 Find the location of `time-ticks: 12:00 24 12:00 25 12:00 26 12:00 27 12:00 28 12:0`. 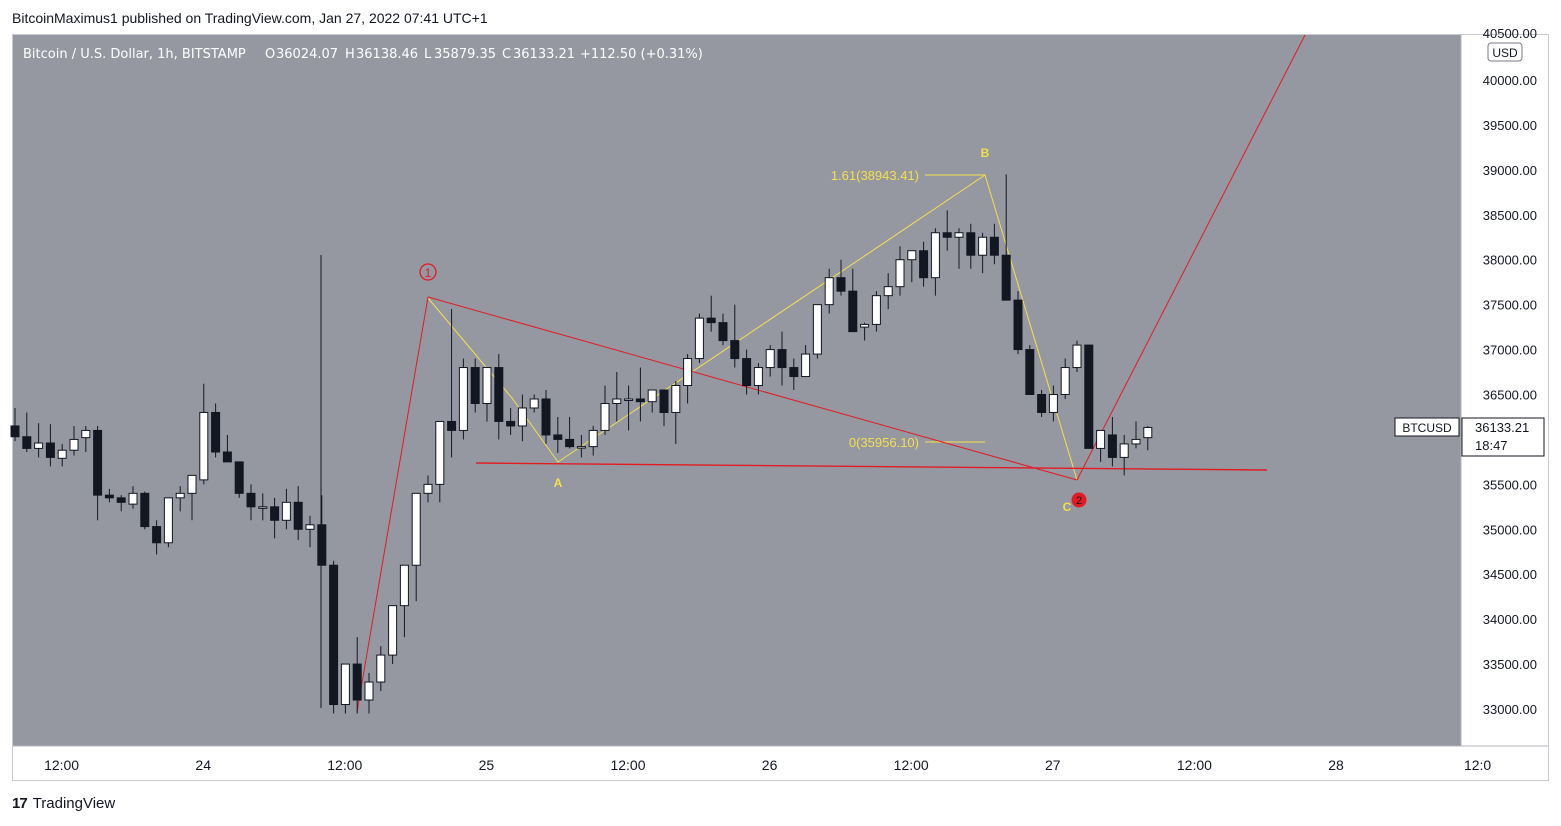

time-ticks: 12:00 24 12:00 25 12:00 26 12:00 27 12:00 28 12:0 is located at coordinates (767, 765).